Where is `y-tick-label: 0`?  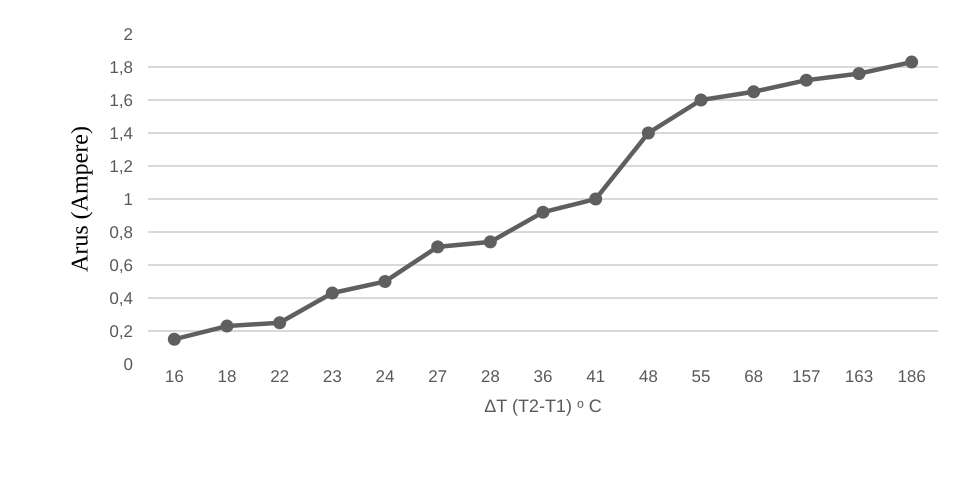 y-tick-label: 0 is located at coordinates (128, 364).